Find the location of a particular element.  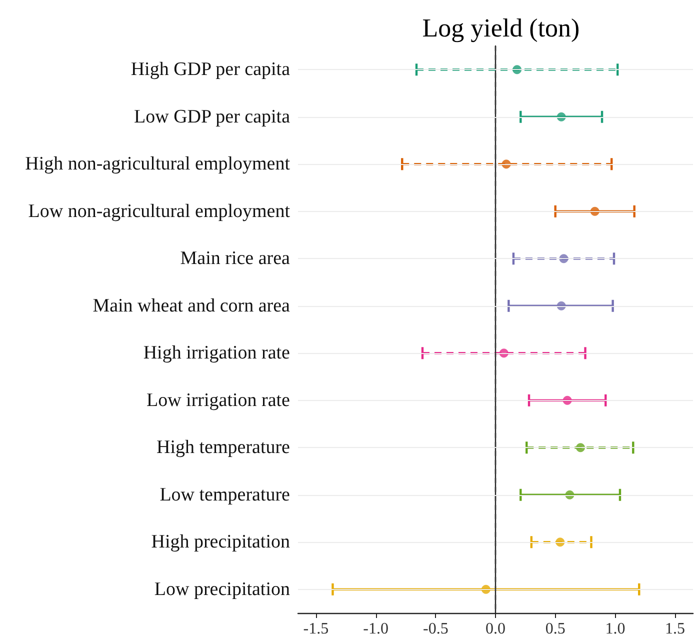

y-tick-label: High GDP per capita is located at coordinates (210, 69).